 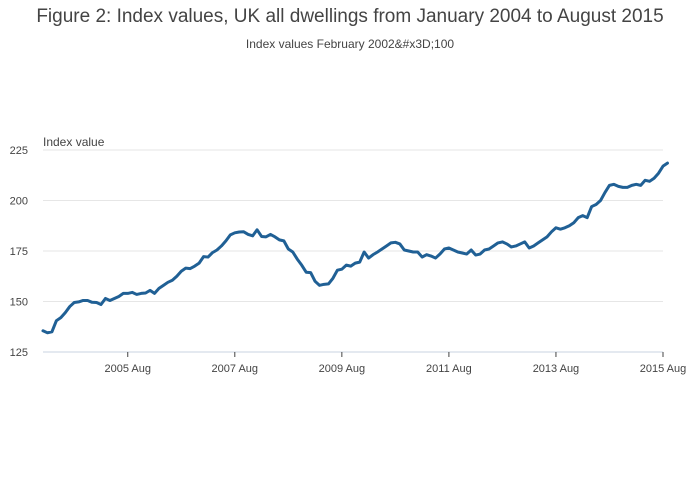 What do you see at coordinates (556, 369) in the screenshot?
I see `x-tick-label: 2013 Aug` at bounding box center [556, 369].